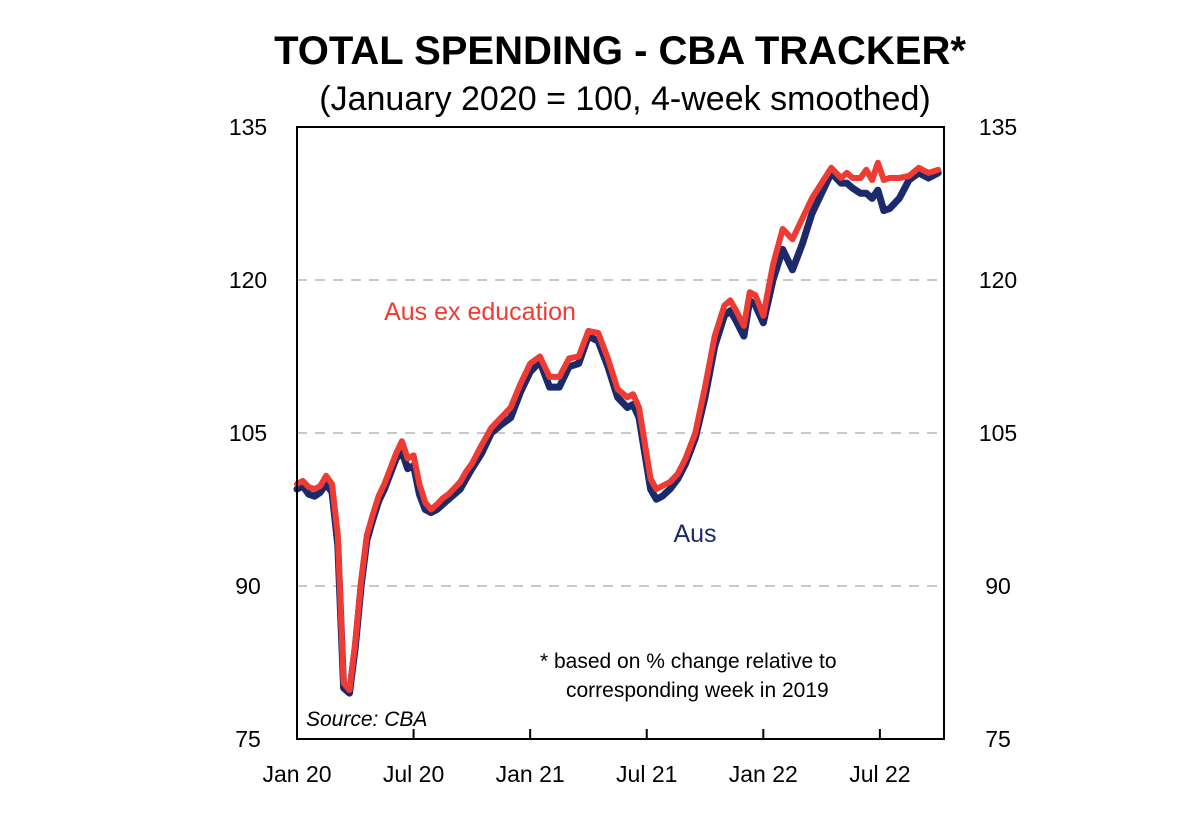 This screenshot has width=1200, height=824. Describe the element at coordinates (248, 586) in the screenshot. I see `y-tick-label-left: 90` at that location.